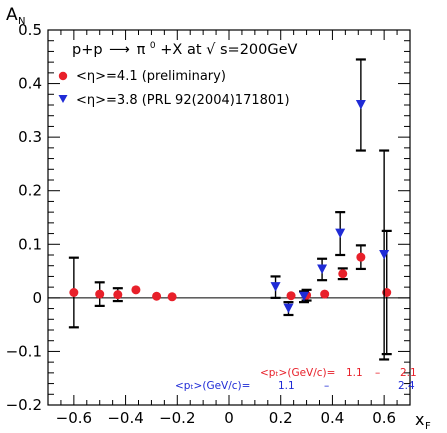 The height and width of the screenshot is (433, 447). I want to click on y-tick-label: 0.2, so click(30, 191).